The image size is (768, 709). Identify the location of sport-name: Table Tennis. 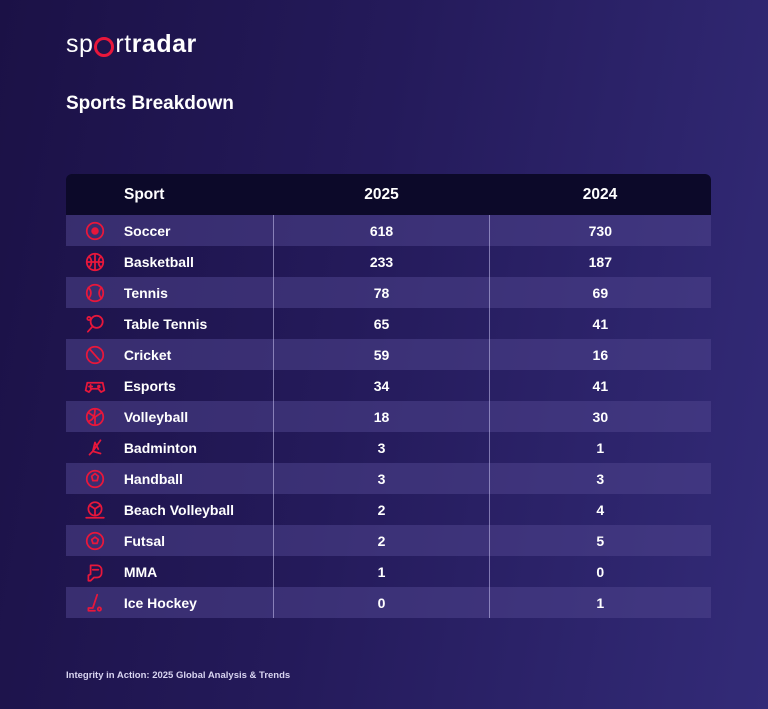
(165, 323).